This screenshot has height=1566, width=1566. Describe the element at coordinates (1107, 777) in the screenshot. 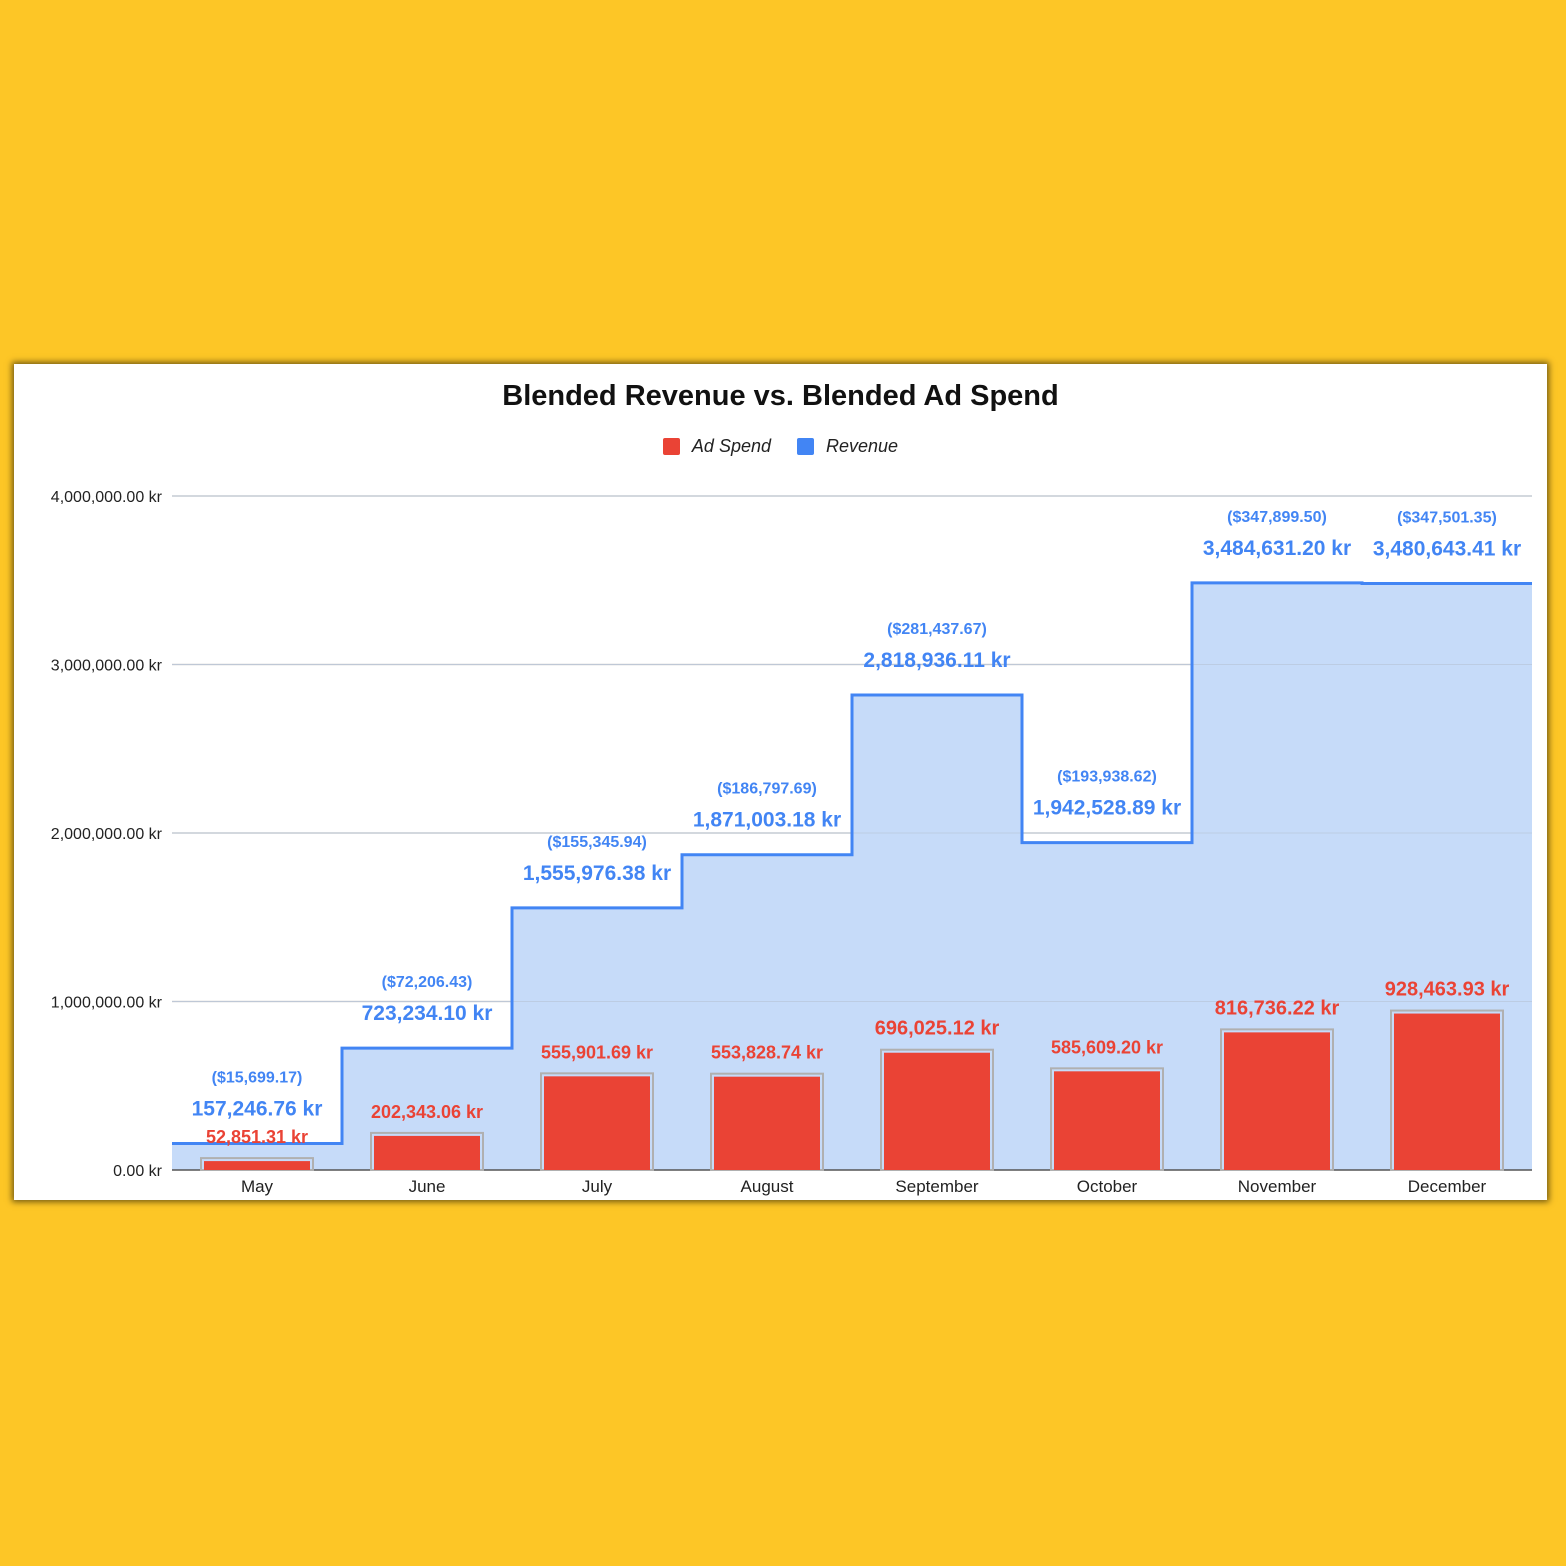

I see `revenue-usd-label-5: ($193,938.62)` at that location.